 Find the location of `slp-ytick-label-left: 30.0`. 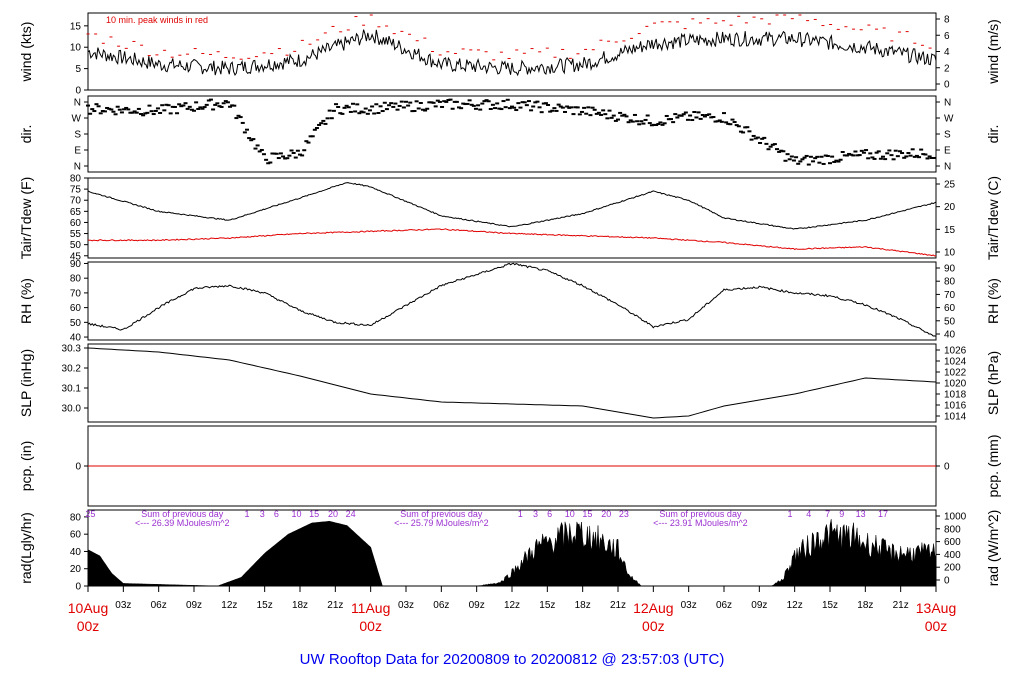

slp-ytick-label-left: 30.0 is located at coordinates (72, 409).